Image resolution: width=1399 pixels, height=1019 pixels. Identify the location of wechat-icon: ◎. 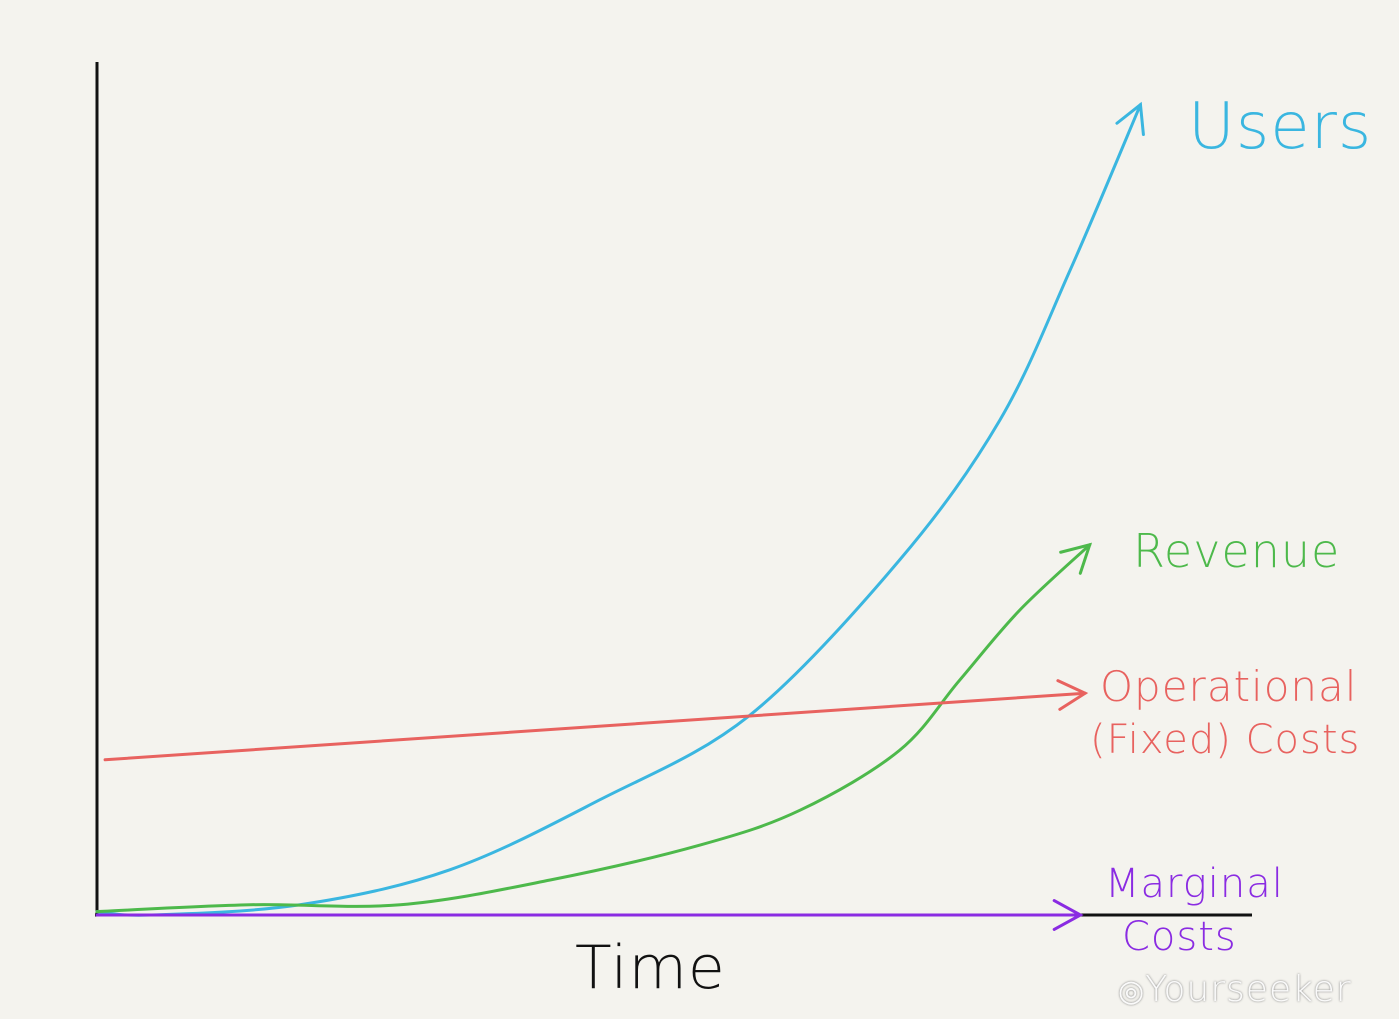
(1132, 991).